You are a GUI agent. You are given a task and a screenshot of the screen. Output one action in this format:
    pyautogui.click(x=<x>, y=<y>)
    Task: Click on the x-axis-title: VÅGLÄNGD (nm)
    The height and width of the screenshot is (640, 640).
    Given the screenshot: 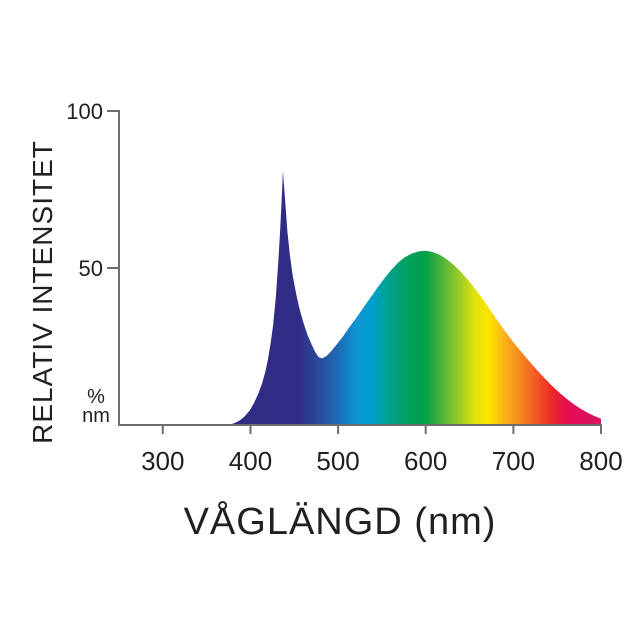 What is the action you would take?
    pyautogui.click(x=340, y=521)
    